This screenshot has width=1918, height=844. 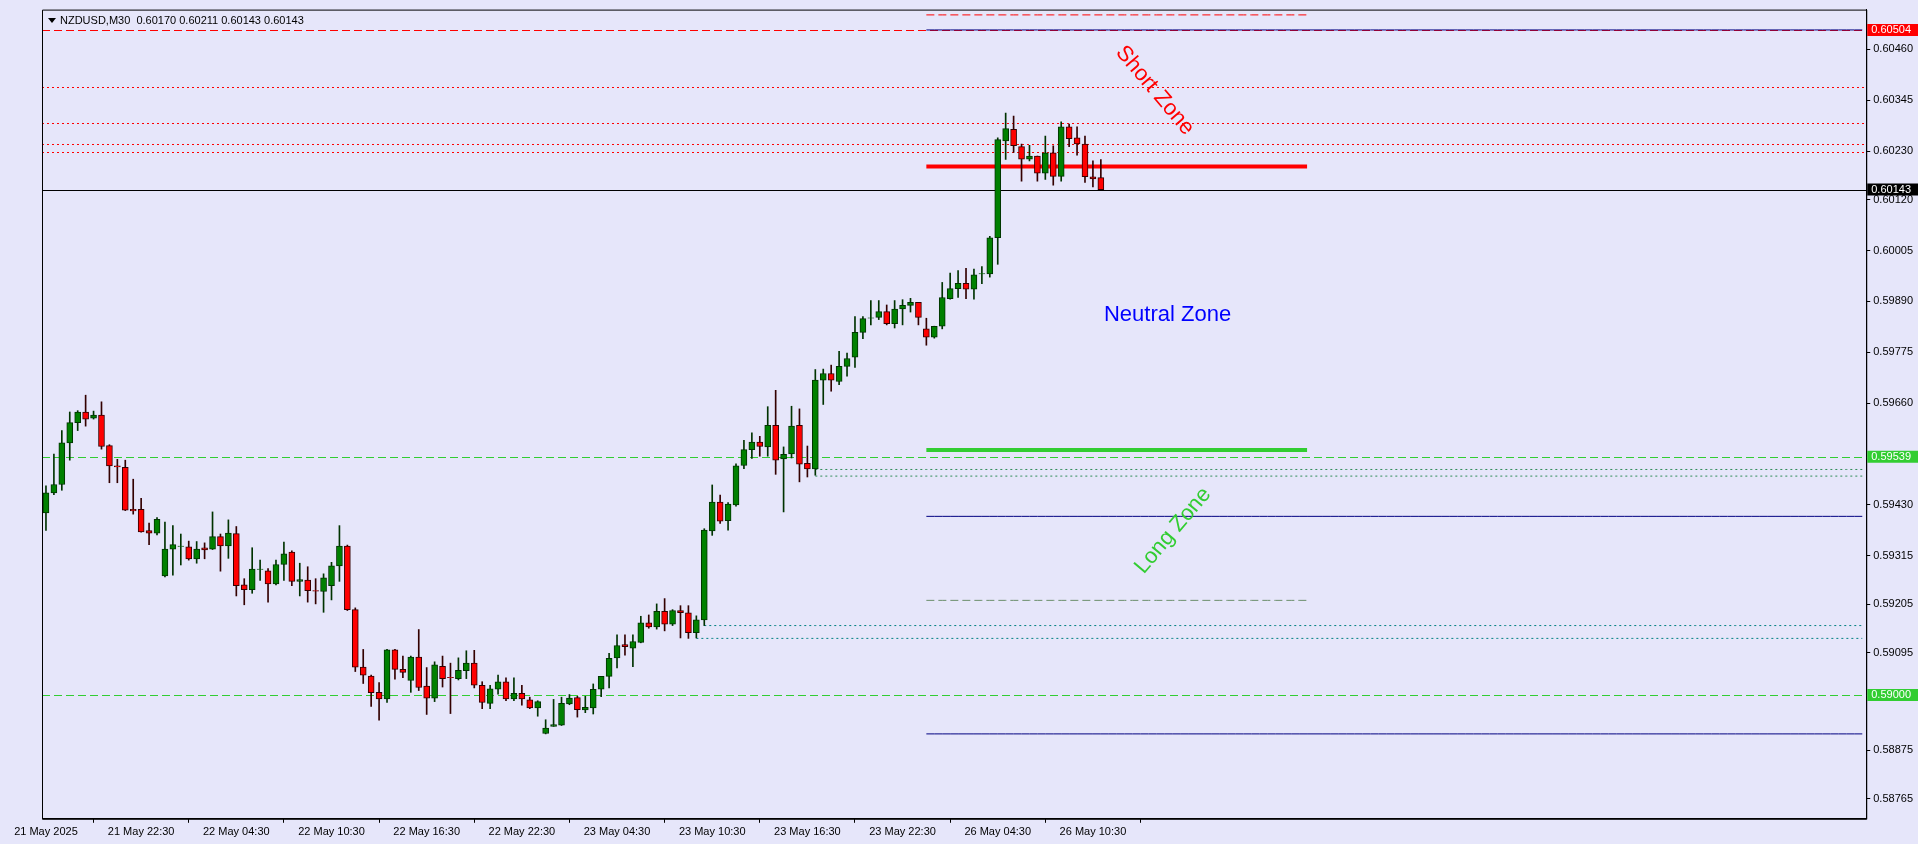 What do you see at coordinates (1893, 402) in the screenshot?
I see `y-tick-label: 0.59660` at bounding box center [1893, 402].